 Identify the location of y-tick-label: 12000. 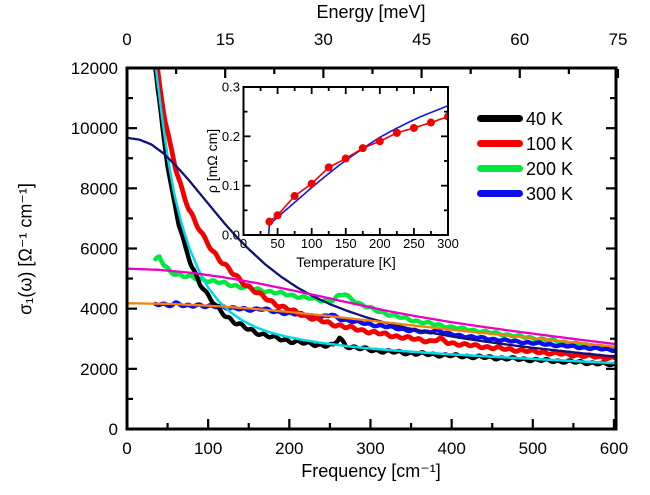
(94, 68).